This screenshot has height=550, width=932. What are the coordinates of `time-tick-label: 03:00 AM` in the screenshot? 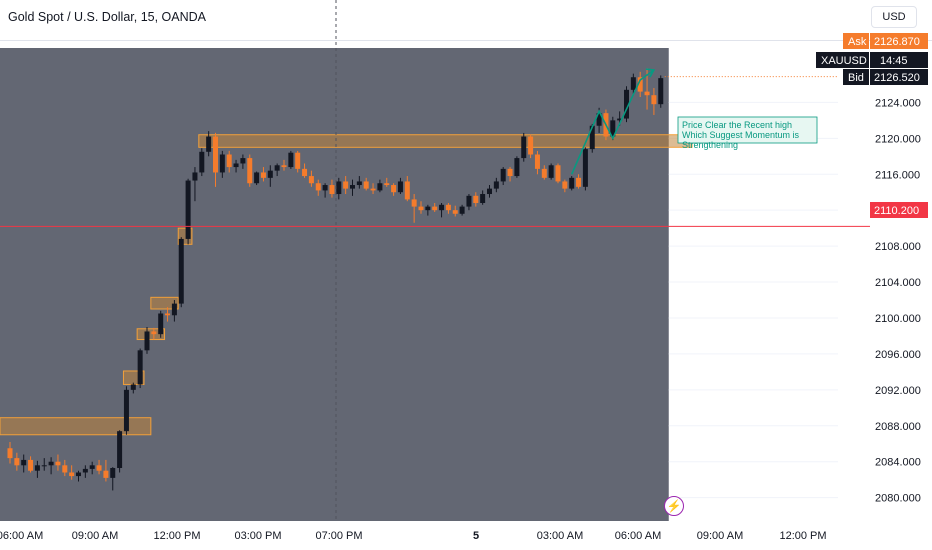 It's located at (560, 536).